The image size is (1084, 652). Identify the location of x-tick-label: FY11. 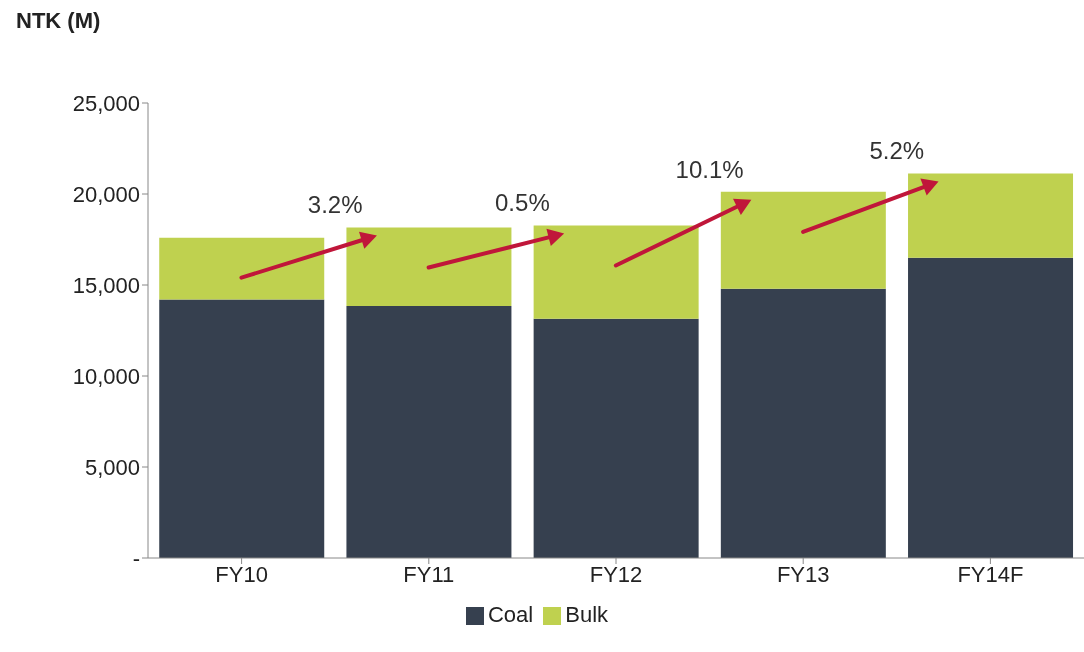
(429, 574).